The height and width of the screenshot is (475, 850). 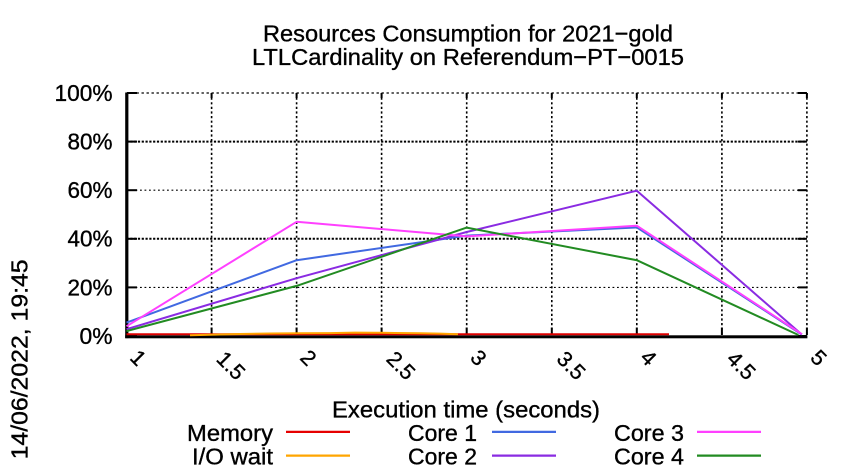 I want to click on svg-text: Core 1, so click(x=442, y=433).